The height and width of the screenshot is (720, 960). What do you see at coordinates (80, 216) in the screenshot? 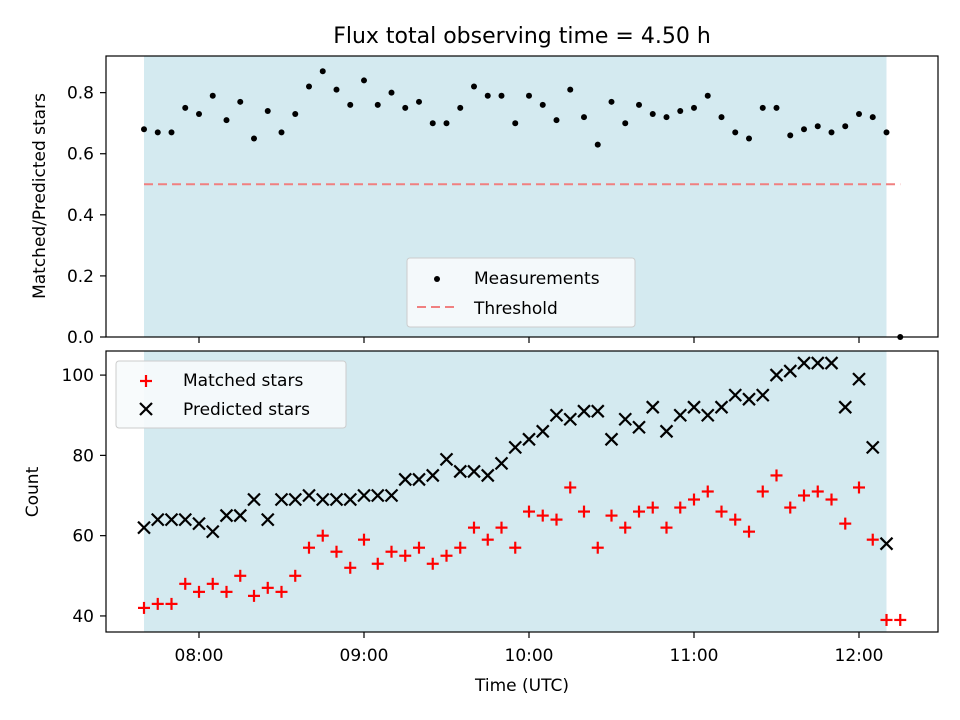
I see `ratio-y-tick-label: 0.4` at bounding box center [80, 216].